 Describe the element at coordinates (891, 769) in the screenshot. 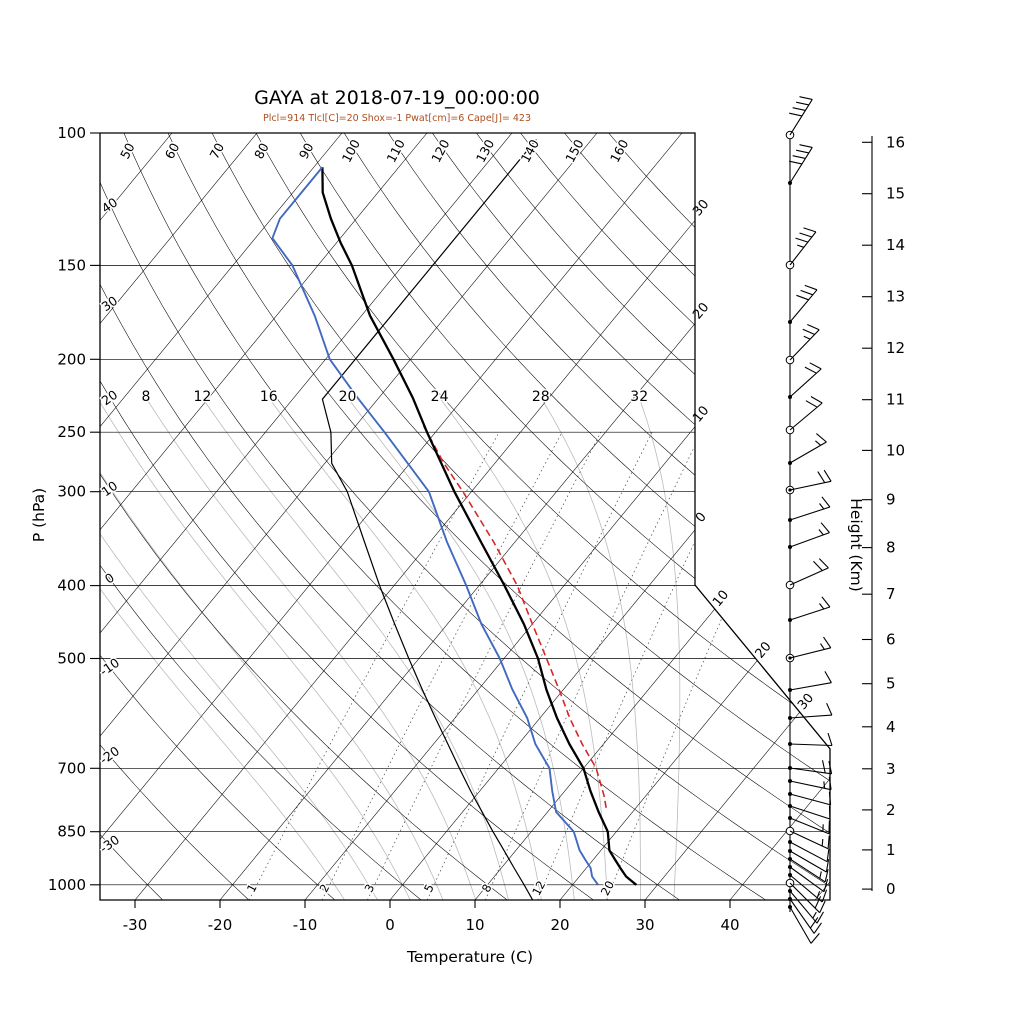

I see `height-tick-label: 3` at that location.